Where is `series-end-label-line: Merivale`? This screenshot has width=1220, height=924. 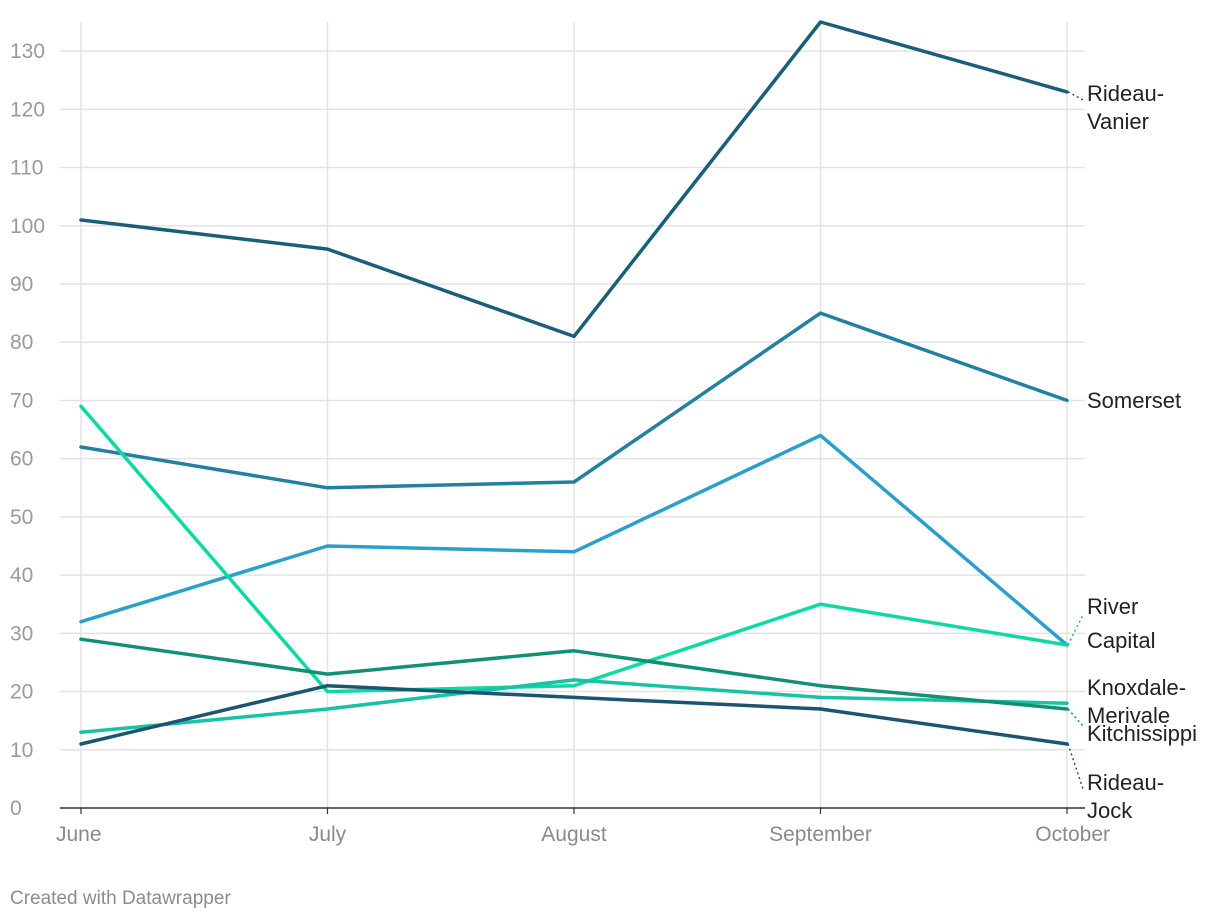
series-end-label-line: Merivale is located at coordinates (1128, 715).